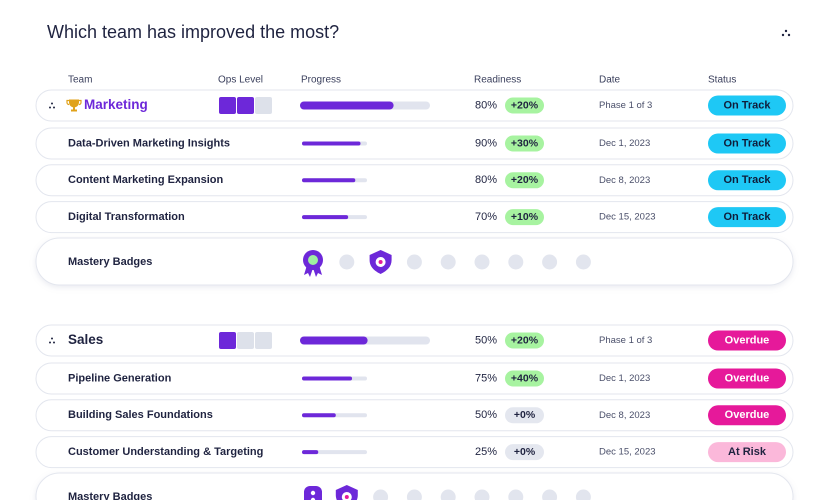  Describe the element at coordinates (624, 180) in the screenshot. I see `date: Dec 8, 2023` at that location.